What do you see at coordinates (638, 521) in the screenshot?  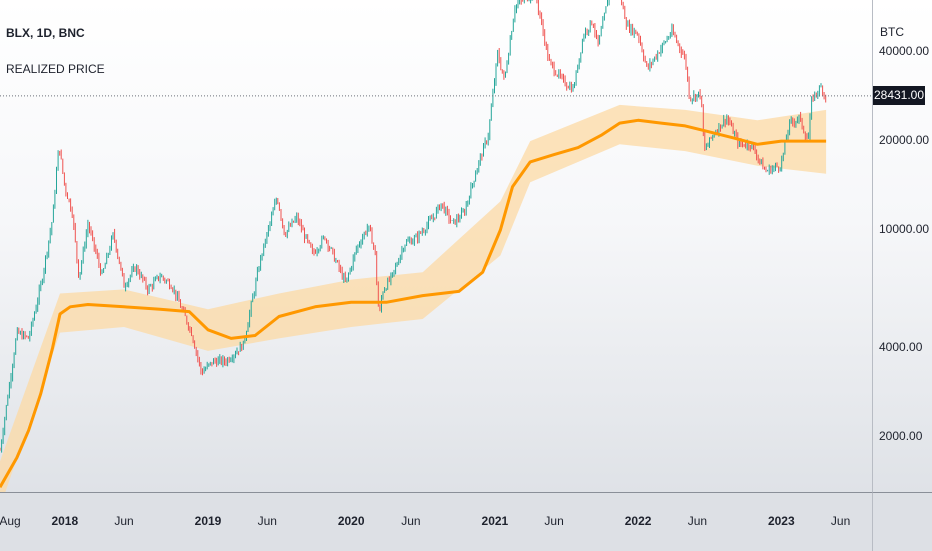 I see `year-tick-label: 2022` at bounding box center [638, 521].